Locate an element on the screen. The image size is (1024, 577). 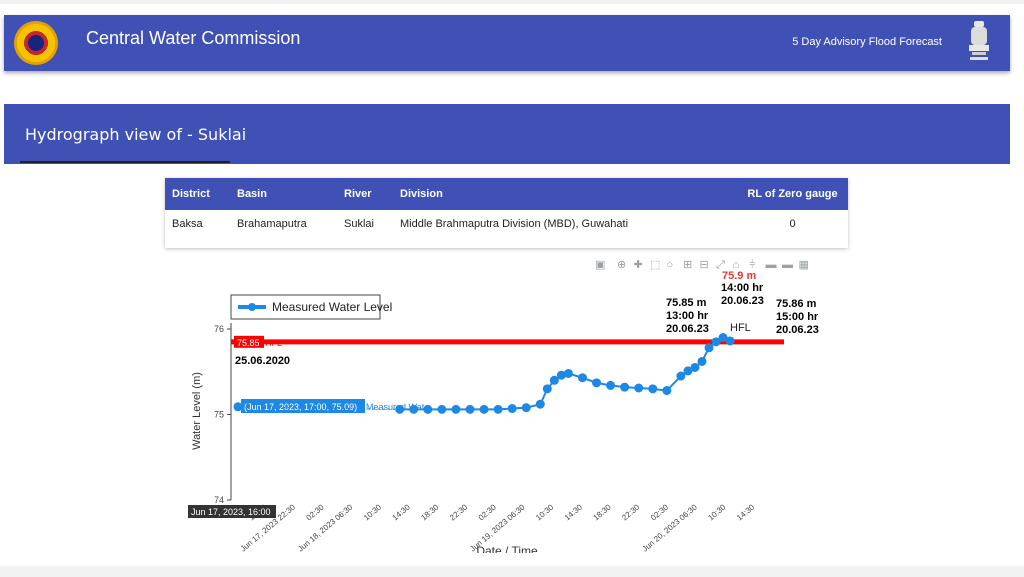
col-river: River is located at coordinates (365, 194).